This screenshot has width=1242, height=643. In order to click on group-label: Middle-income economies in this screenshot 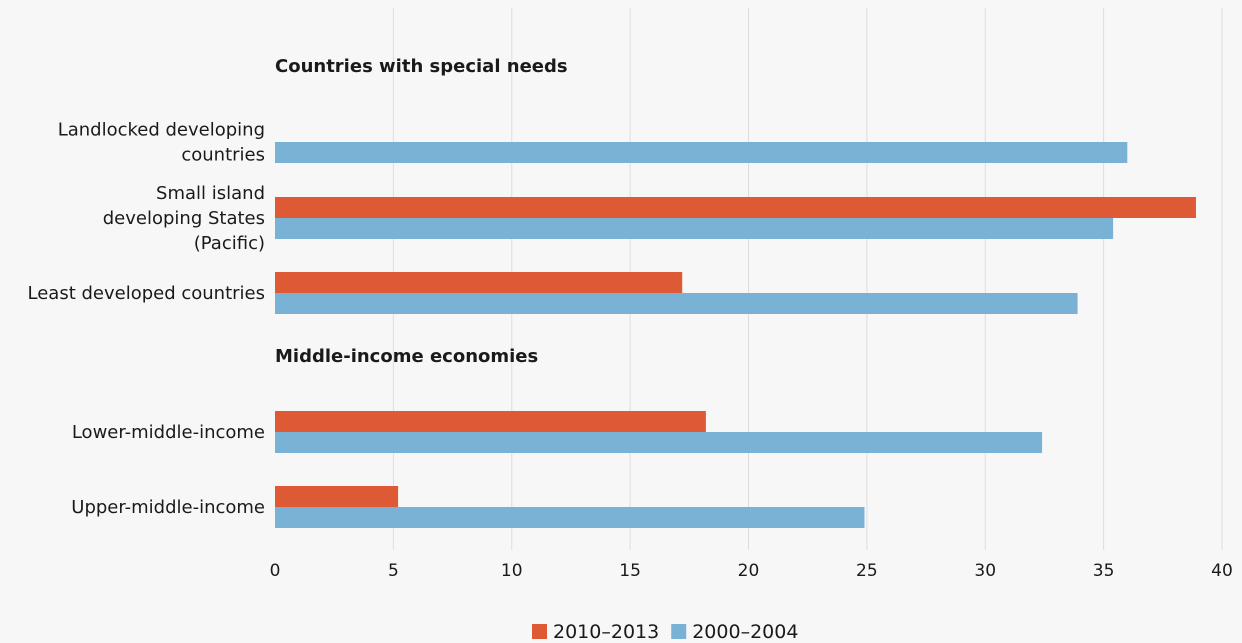, I will do `click(406, 356)`.